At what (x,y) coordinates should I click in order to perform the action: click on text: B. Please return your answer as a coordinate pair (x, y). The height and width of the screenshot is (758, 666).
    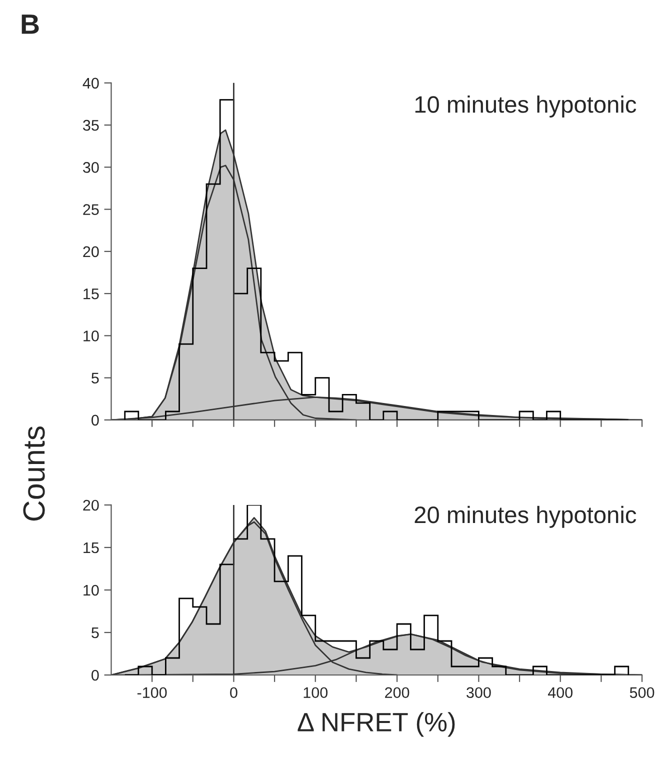
    Looking at the image, I should click on (30, 24).